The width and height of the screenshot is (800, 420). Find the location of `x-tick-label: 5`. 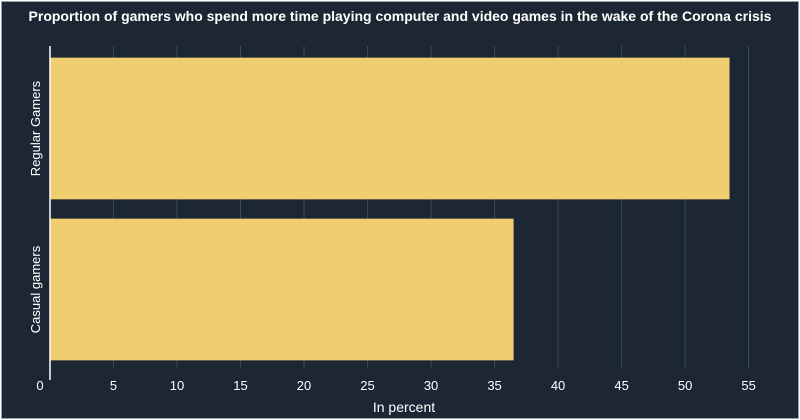

x-tick-label: 5 is located at coordinates (113, 385).